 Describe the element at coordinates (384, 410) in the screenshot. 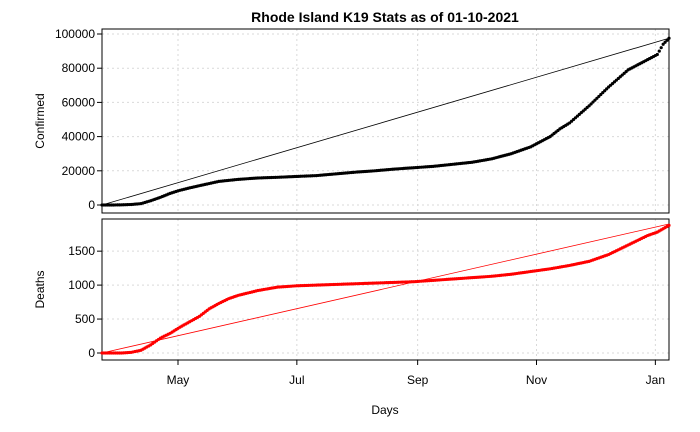

I see `x-axis-label: Days` at that location.